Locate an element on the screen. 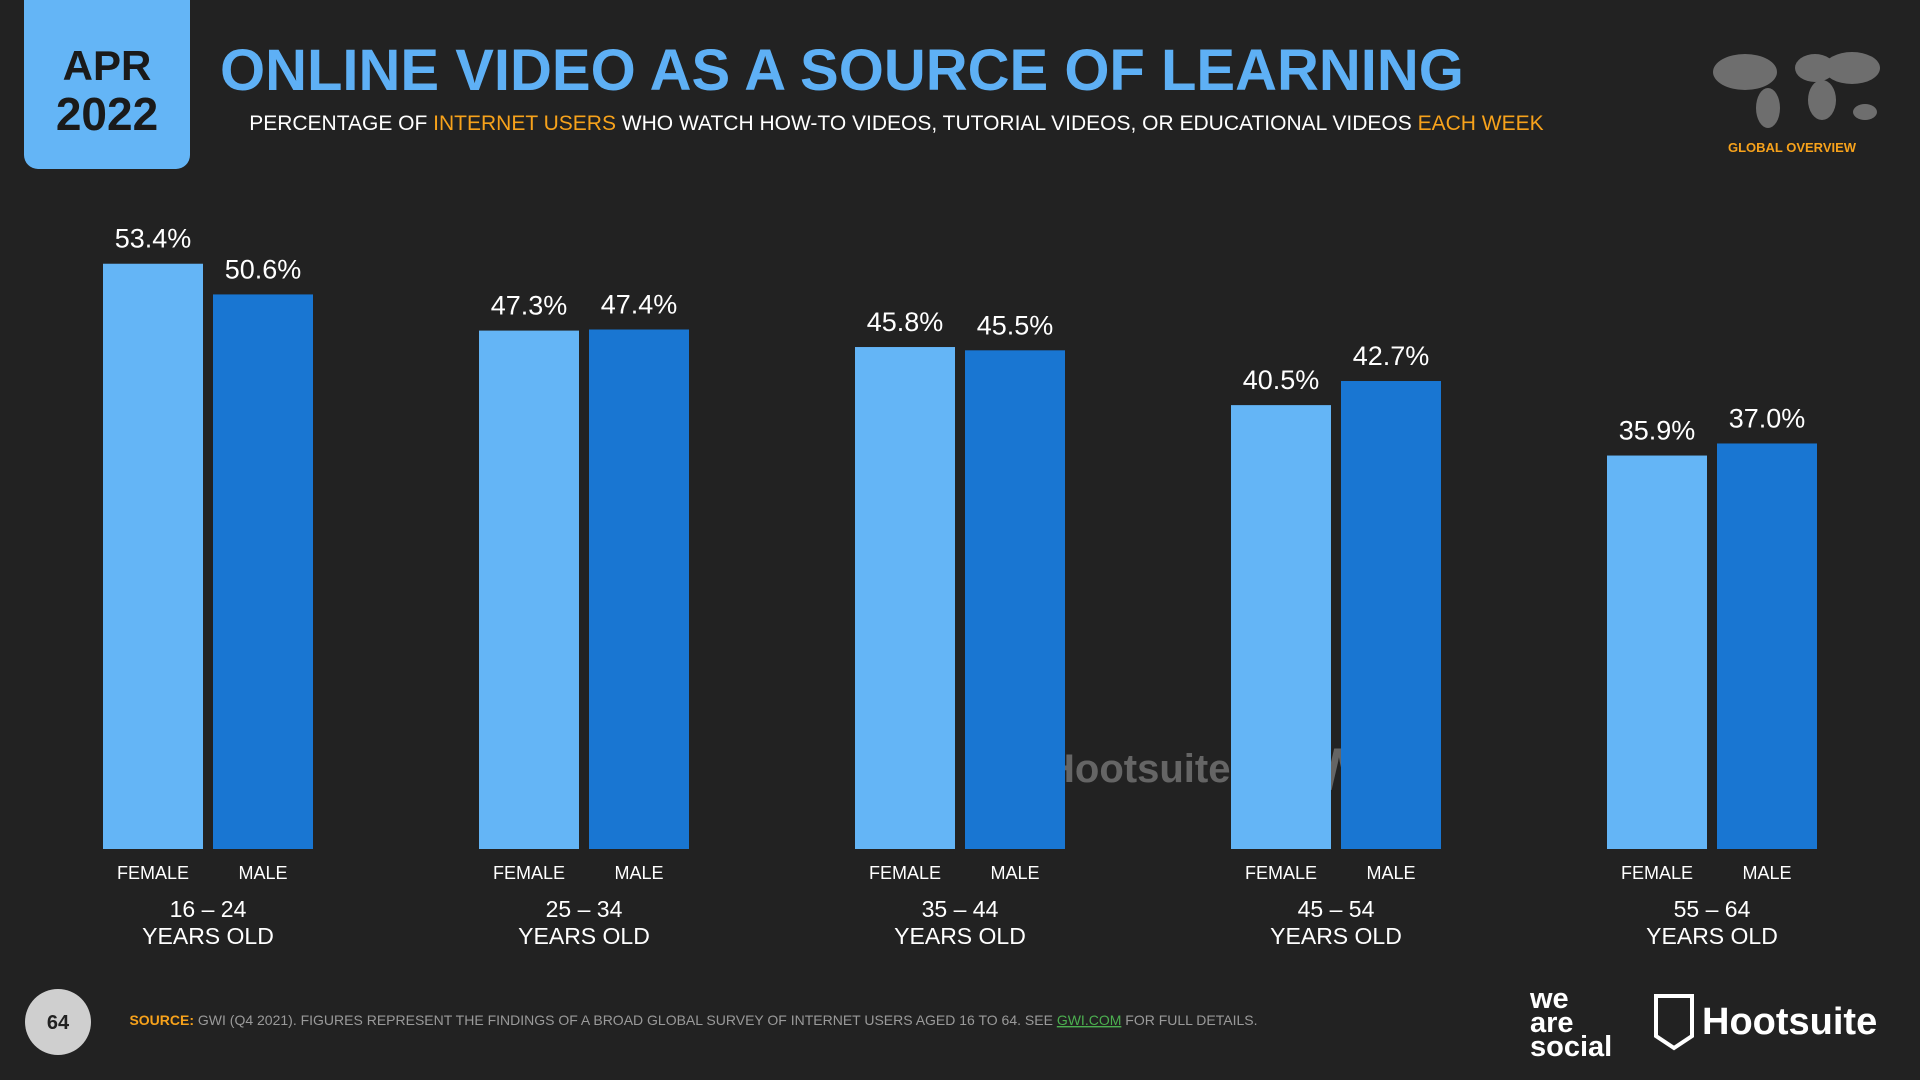  subtitle-part: PERCENTAGE OF is located at coordinates (341, 123).